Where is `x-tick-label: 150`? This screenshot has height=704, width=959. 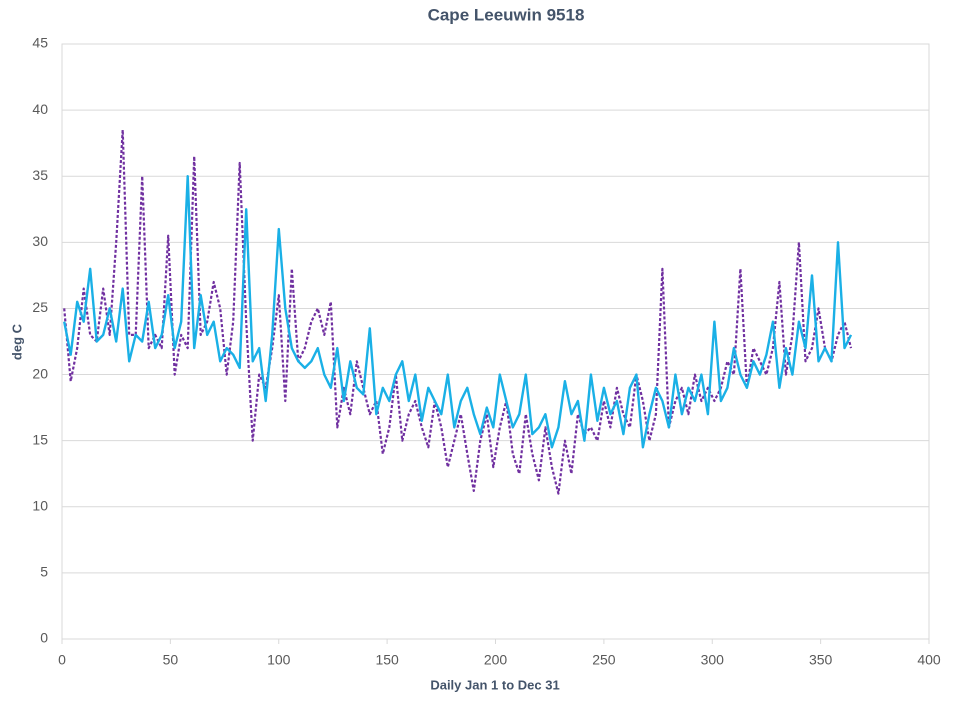 x-tick-label: 150 is located at coordinates (387, 660).